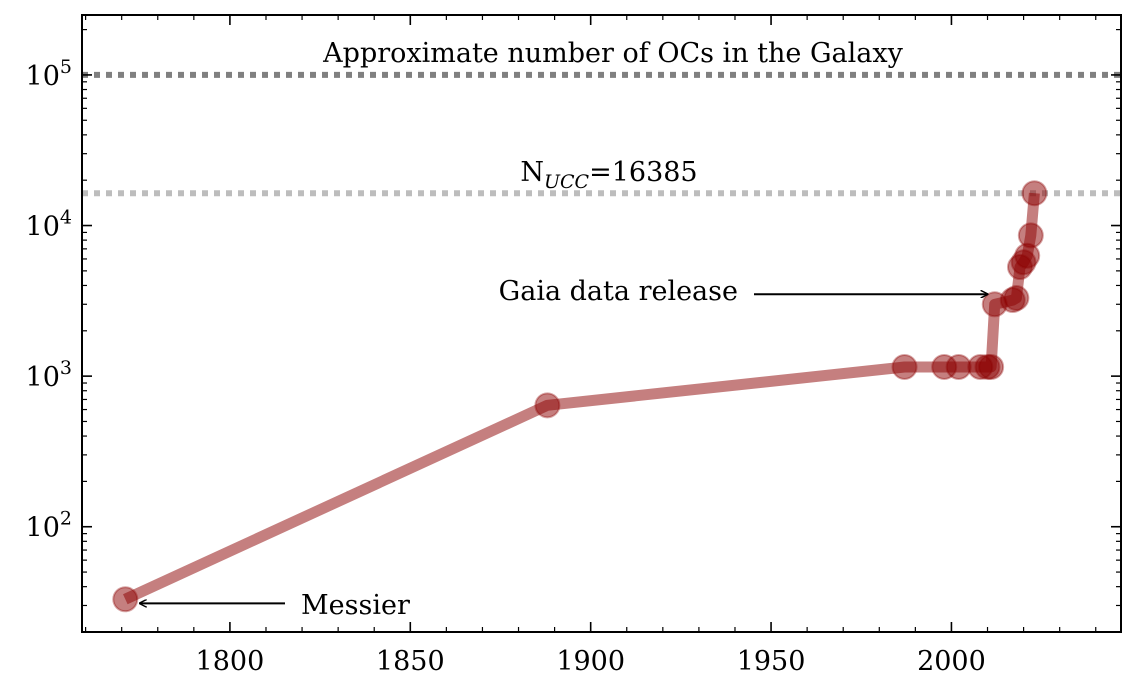 The width and height of the screenshot is (1135, 691). Describe the element at coordinates (612, 53) in the screenshot. I see `galaxy-oc-count-label: Approximate number of OCs in the Galaxy` at that location.